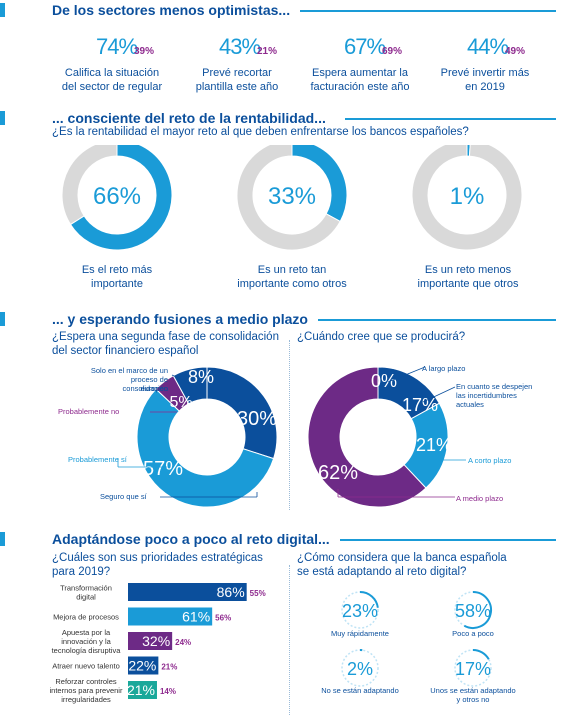  Describe the element at coordinates (86, 699) in the screenshot. I see `bar-category-label: irregularidades` at that location.